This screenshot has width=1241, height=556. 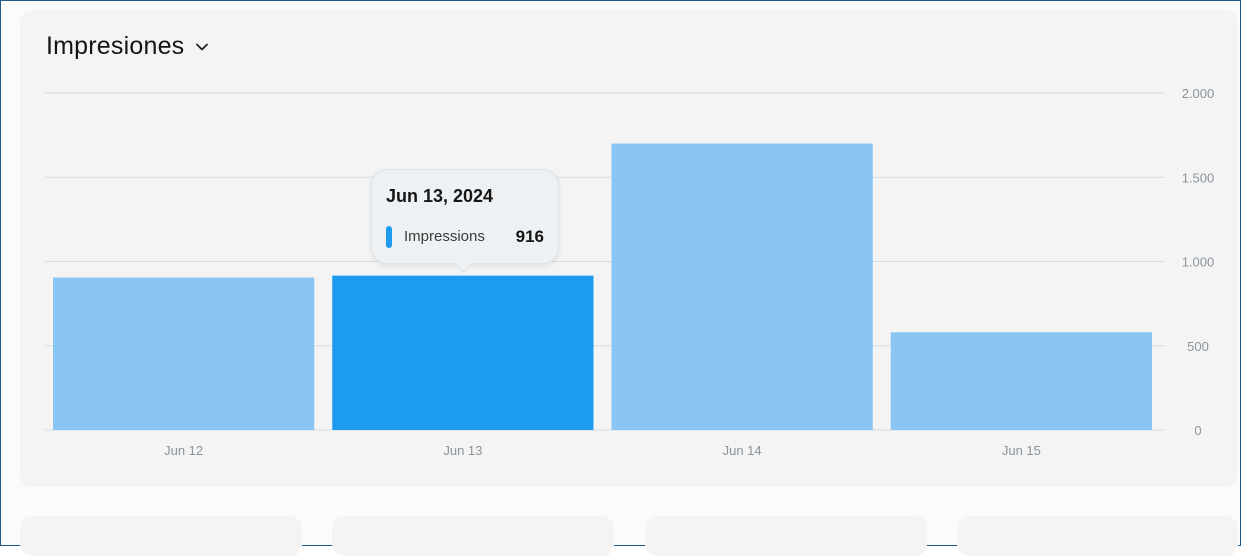 What do you see at coordinates (1198, 93) in the screenshot?
I see `y-tick-label: 2.000` at bounding box center [1198, 93].